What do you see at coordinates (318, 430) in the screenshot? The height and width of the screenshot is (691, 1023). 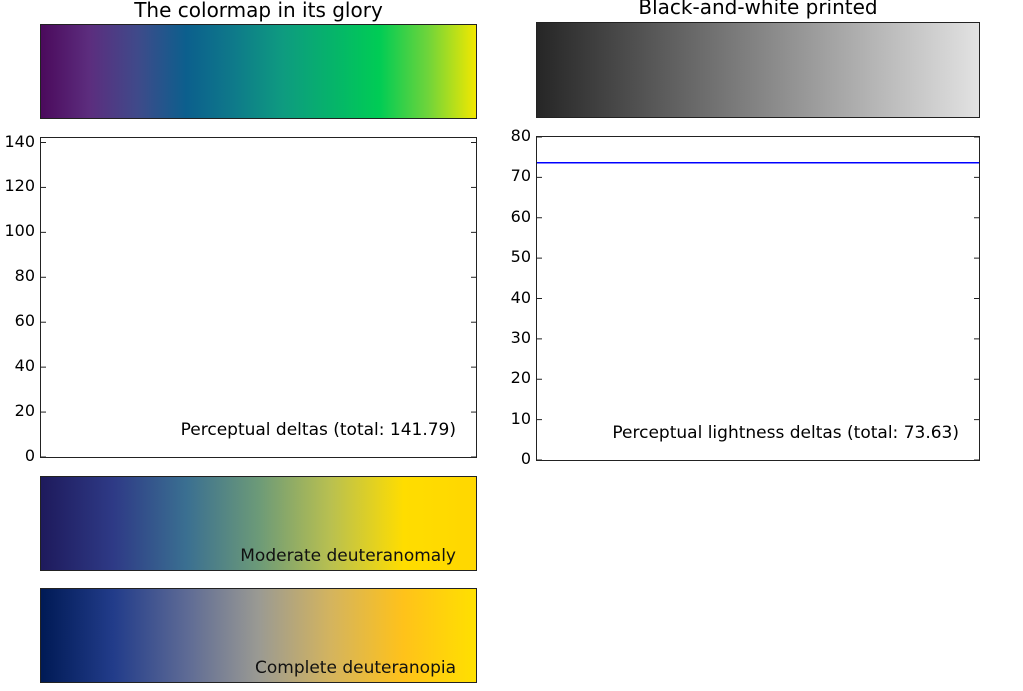 I see `perceptual-deltas-annotation: Perceptual deltas (total: 141.79)` at bounding box center [318, 430].